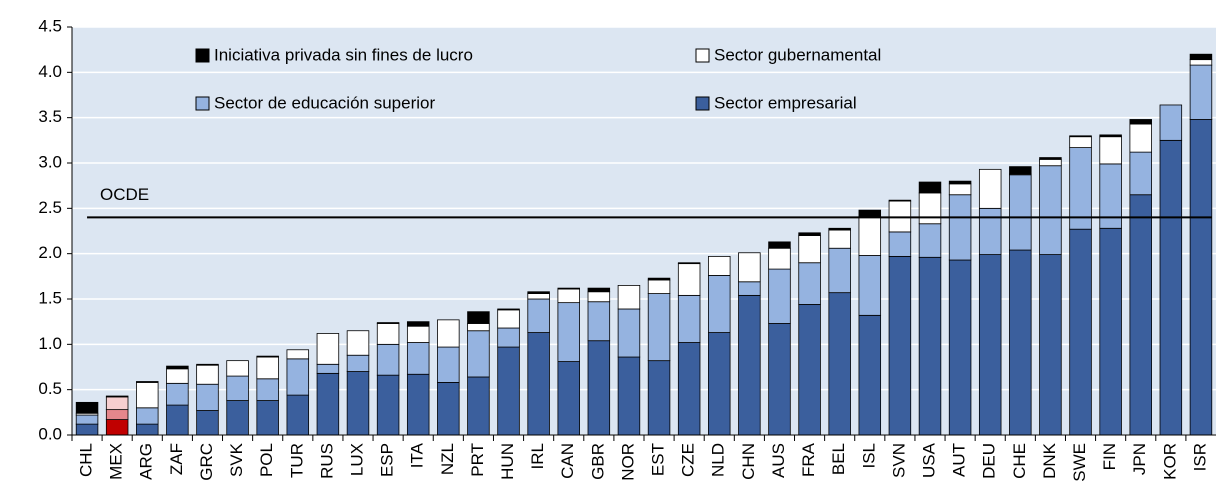 This screenshot has height=497, width=1216. I want to click on y-tick-label: 3.0, so click(50, 161).